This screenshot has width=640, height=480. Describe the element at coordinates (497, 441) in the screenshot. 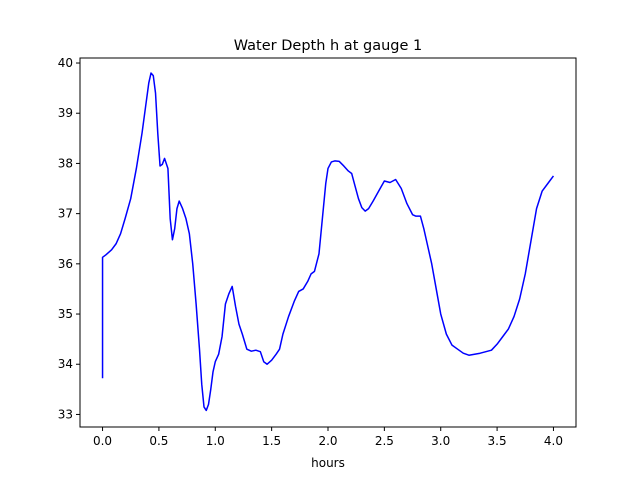

I see `x-tick-label: 3.5` at that location.